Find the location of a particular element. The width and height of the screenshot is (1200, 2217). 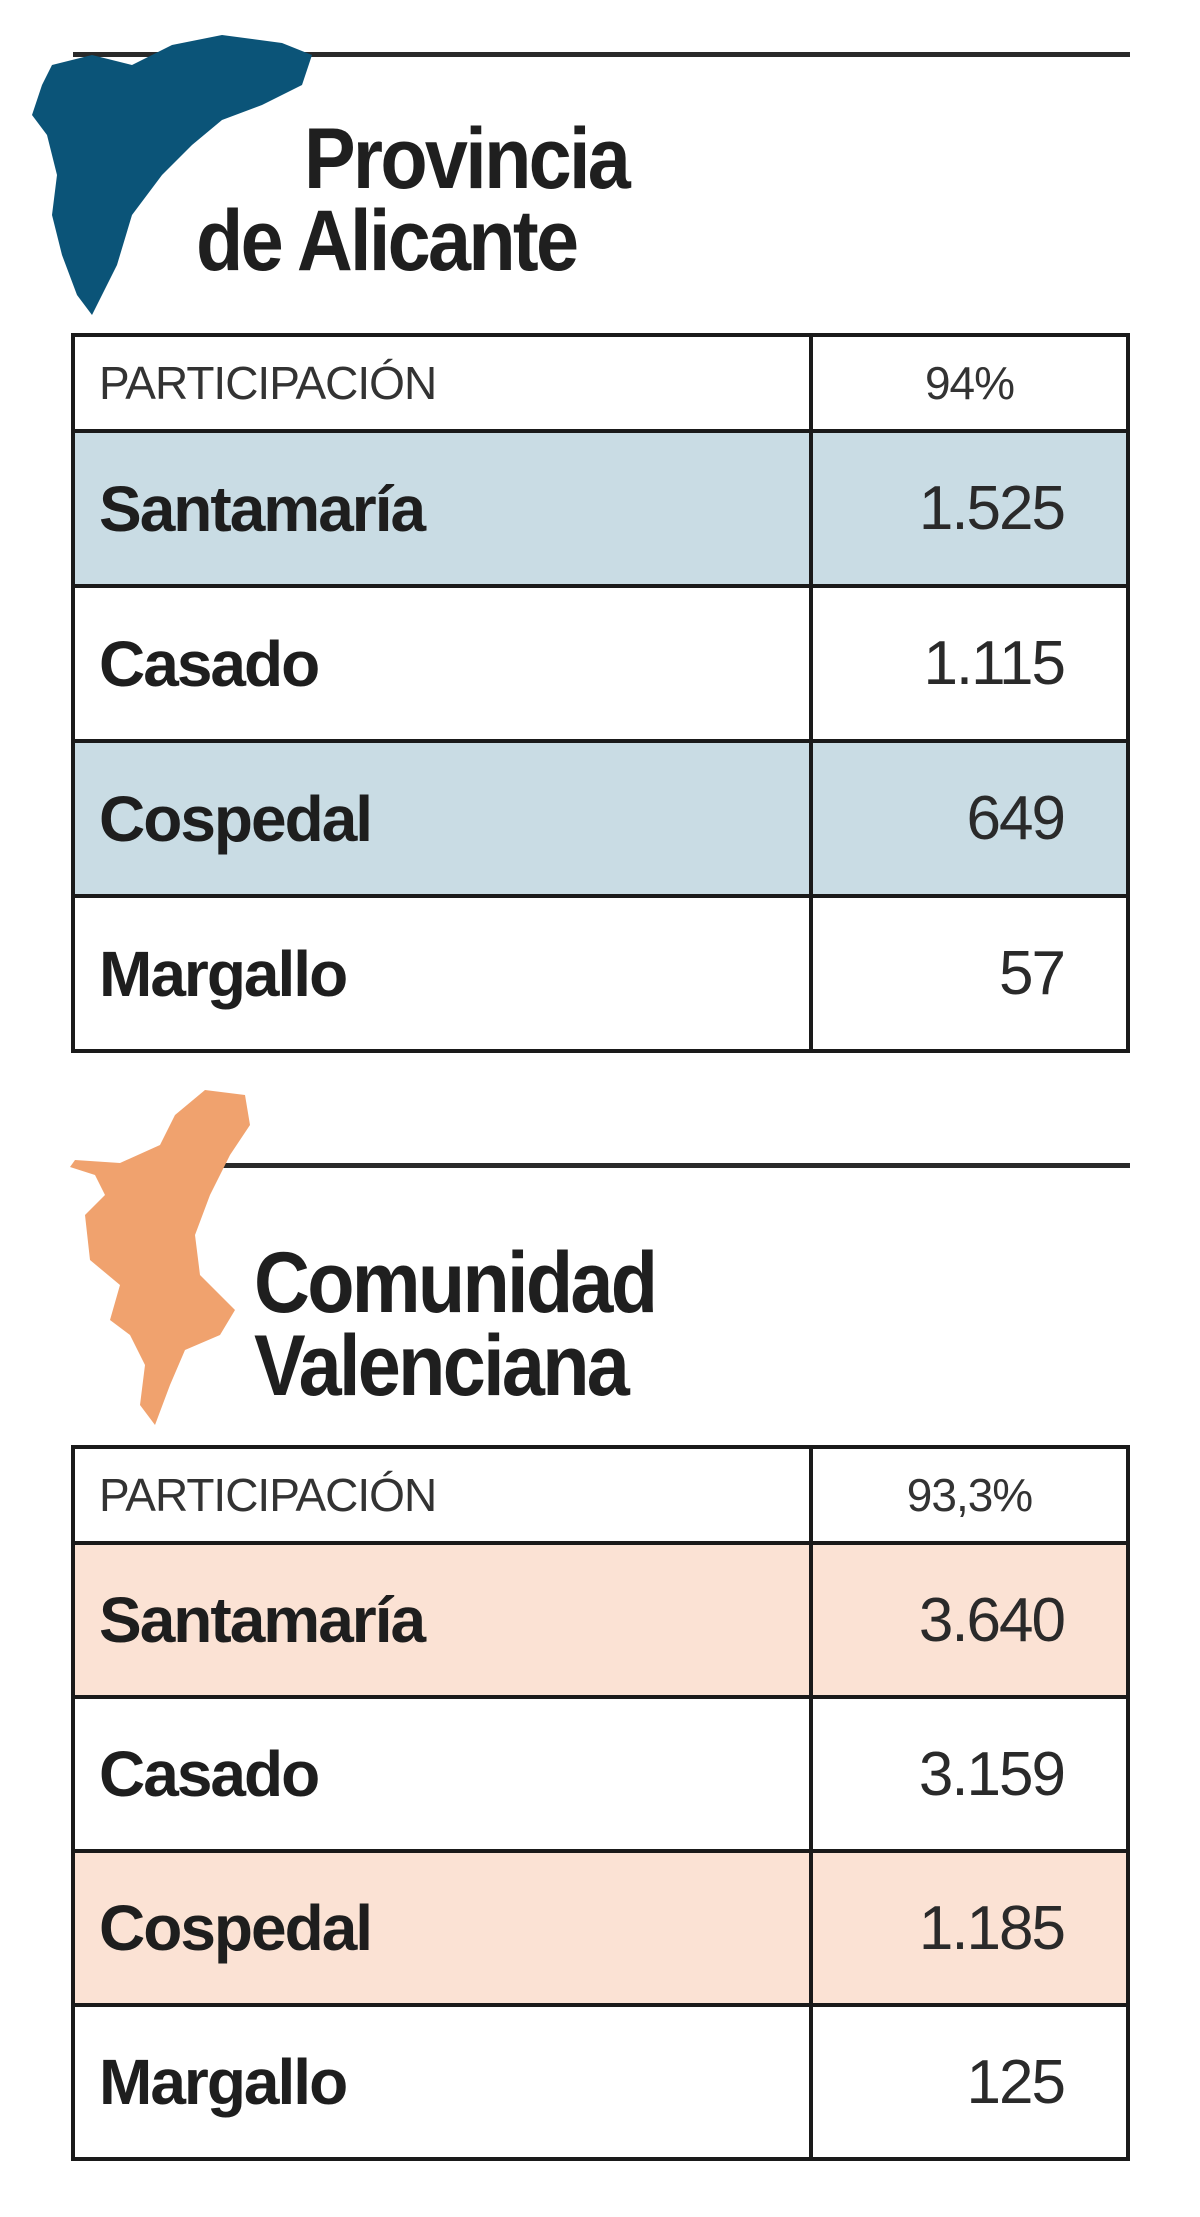

candidate-votes: 1.525 is located at coordinates (969, 508).